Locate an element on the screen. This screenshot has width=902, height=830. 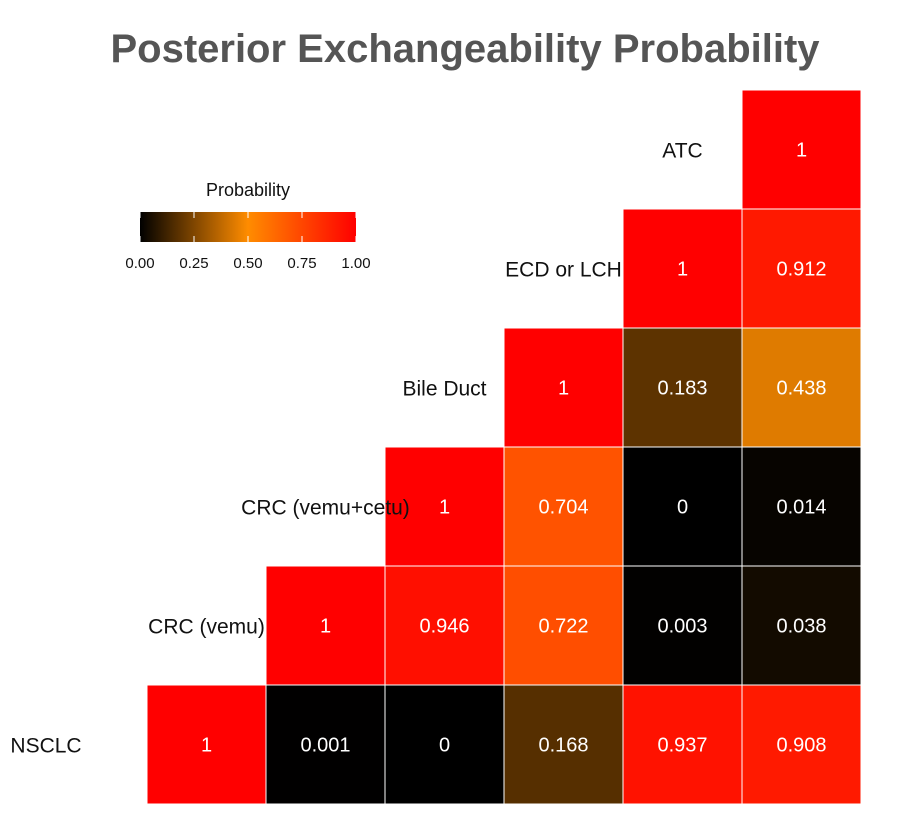
heatmap-cell-nsclc-nsclc is located at coordinates (206, 744).